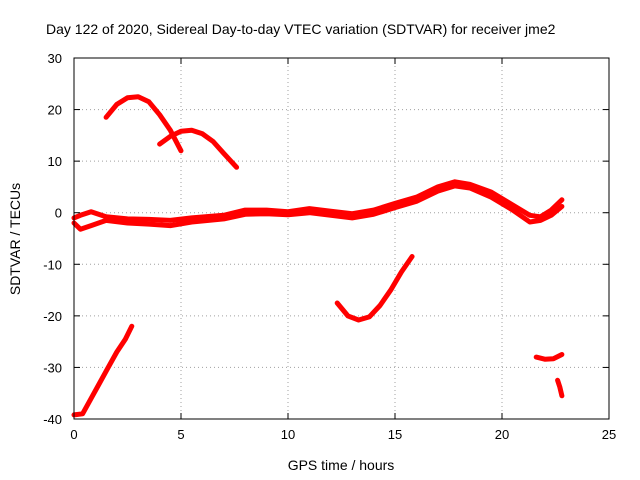 The width and height of the screenshot is (640, 480). What do you see at coordinates (143, 124) in the screenshot?
I see `series-line-arc-early` at bounding box center [143, 124].